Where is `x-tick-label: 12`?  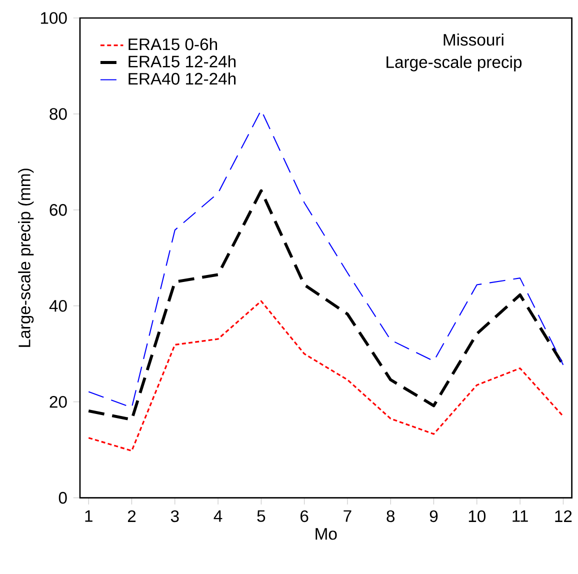
x-tick-label: 12 is located at coordinates (563, 516).